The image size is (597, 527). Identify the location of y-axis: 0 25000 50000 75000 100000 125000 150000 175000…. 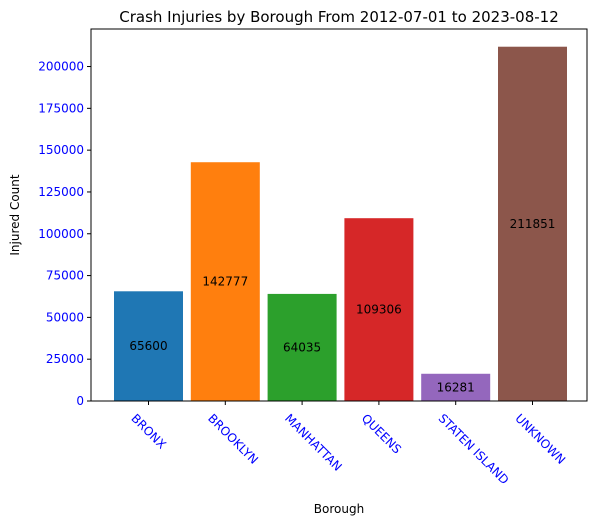
(64, 234).